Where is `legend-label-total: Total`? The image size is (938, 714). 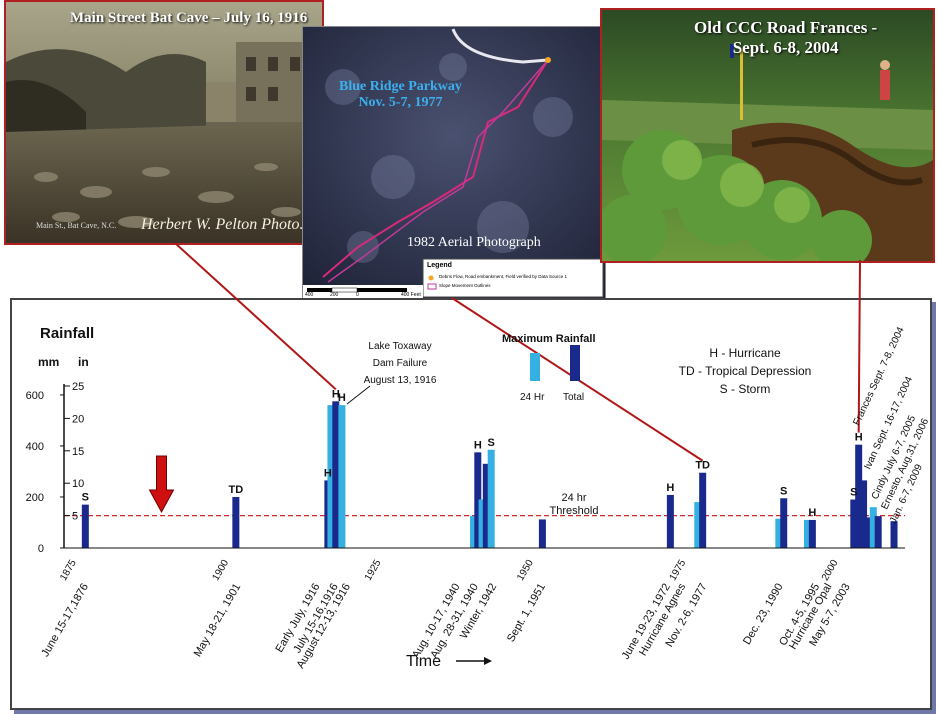 legend-label-total: Total is located at coordinates (573, 397).